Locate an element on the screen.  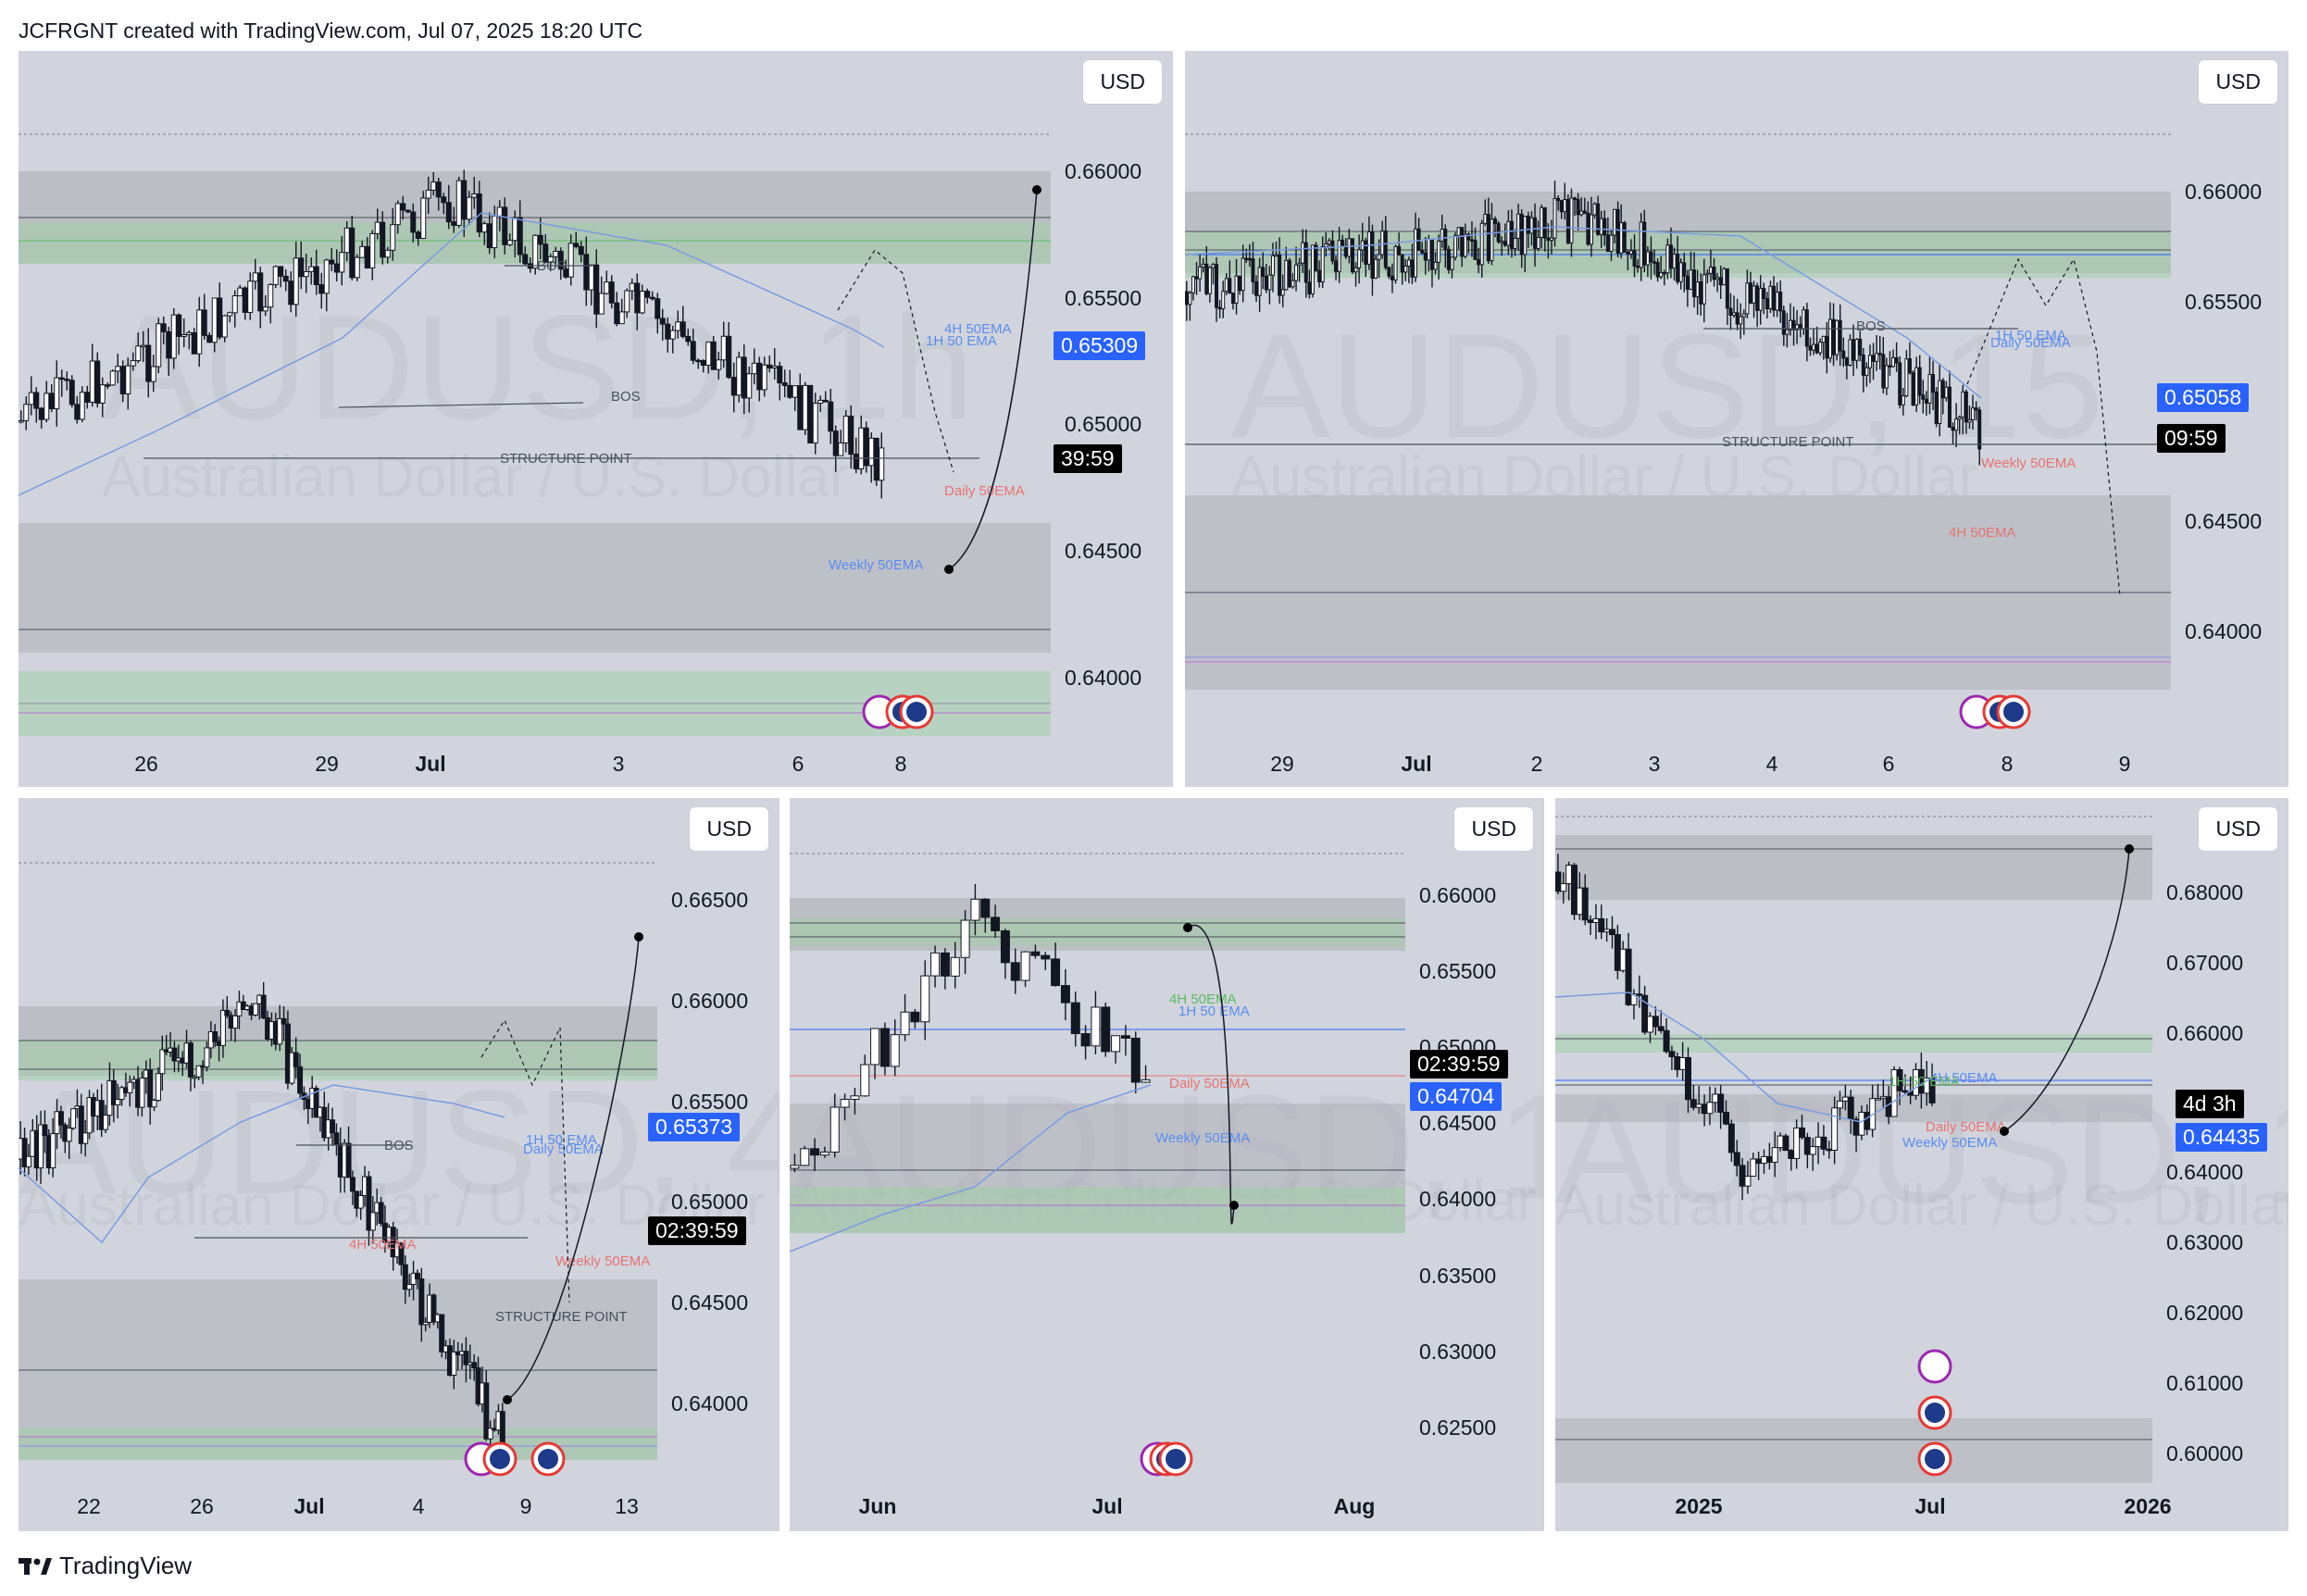
annotation-label: BOS is located at coordinates (552, 266).